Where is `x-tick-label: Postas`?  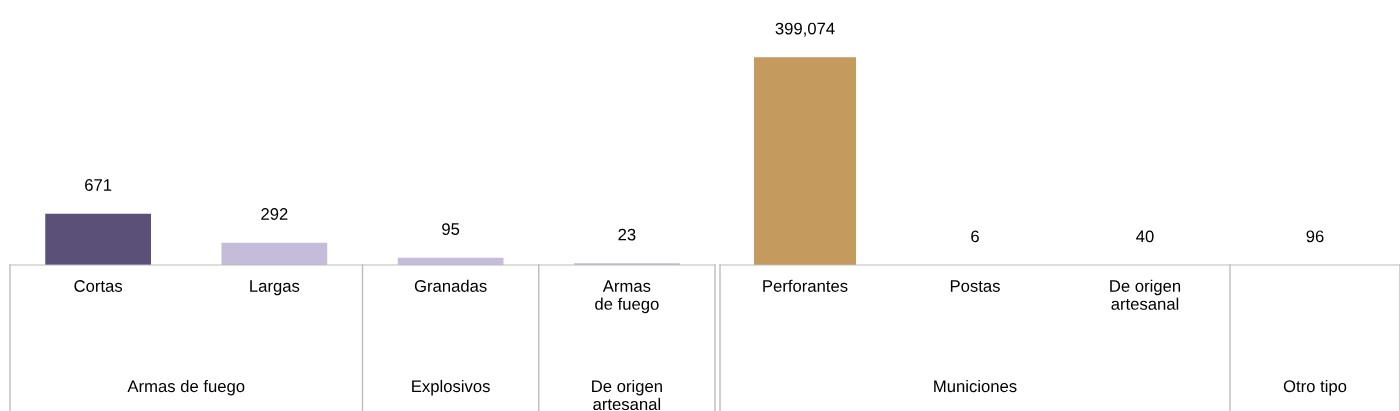 x-tick-label: Postas is located at coordinates (975, 286).